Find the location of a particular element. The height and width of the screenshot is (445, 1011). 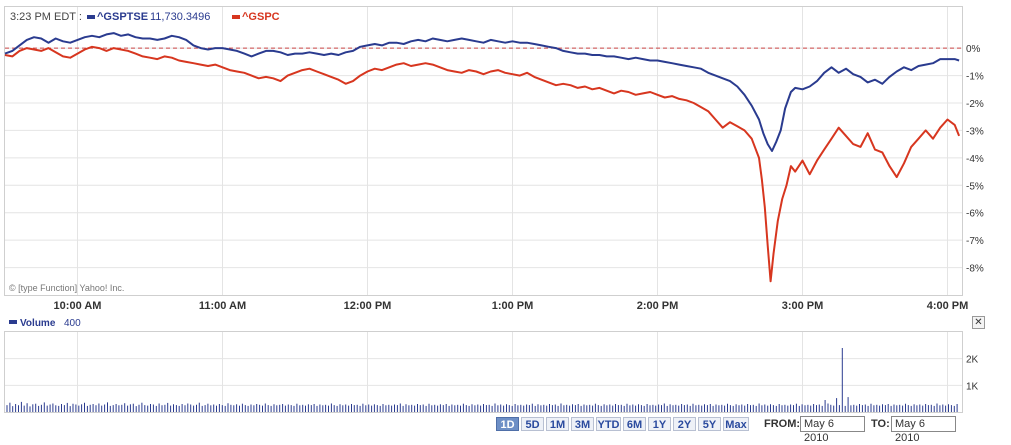

to-label: TO: is located at coordinates (880, 424).